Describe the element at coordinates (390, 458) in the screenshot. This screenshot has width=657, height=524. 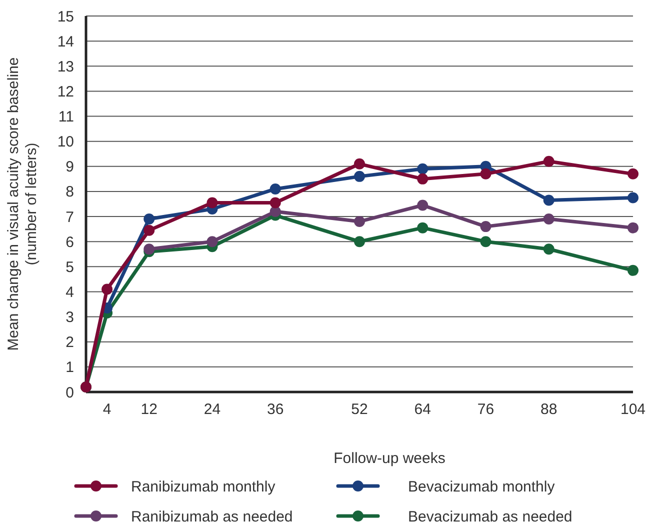
I see `x-axis-title: Follow-up weeks` at that location.